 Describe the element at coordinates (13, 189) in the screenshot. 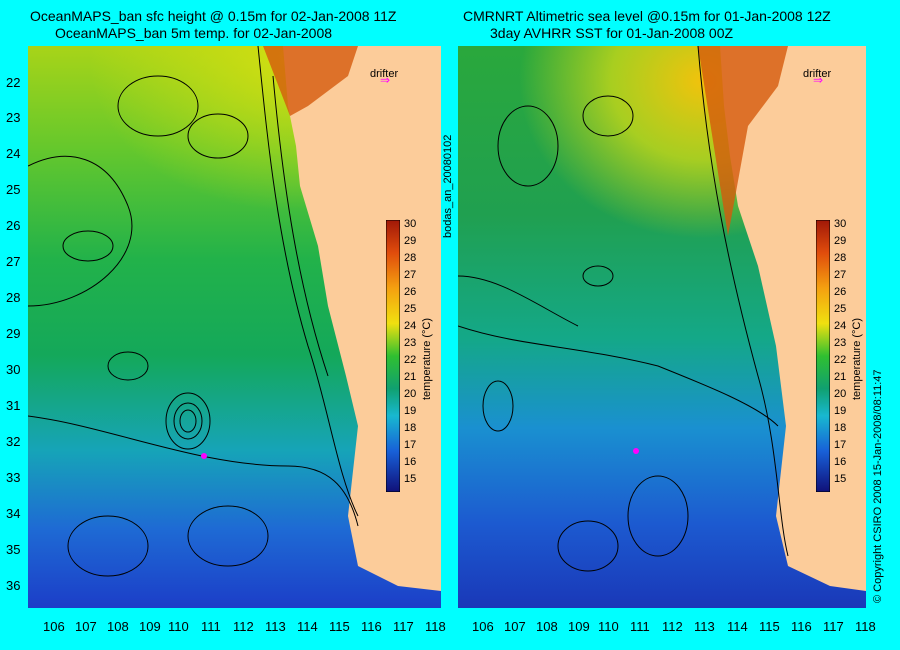

I see `y-tick: 25` at that location.